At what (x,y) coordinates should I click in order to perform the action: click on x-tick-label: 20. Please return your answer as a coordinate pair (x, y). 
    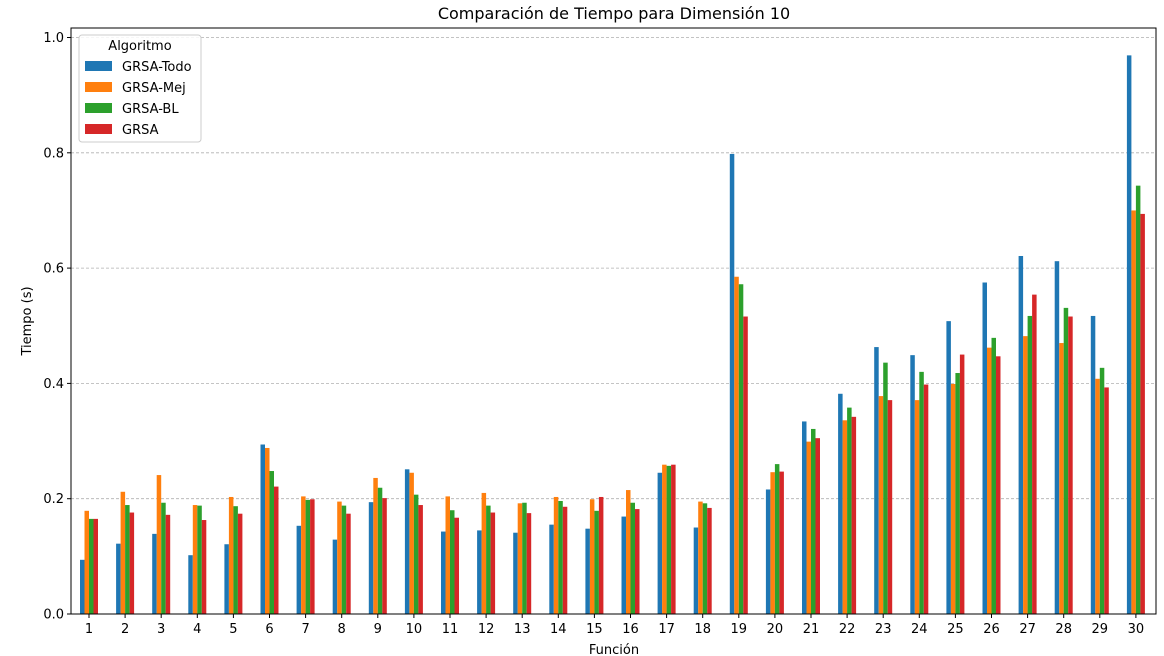
    Looking at the image, I should click on (775, 629).